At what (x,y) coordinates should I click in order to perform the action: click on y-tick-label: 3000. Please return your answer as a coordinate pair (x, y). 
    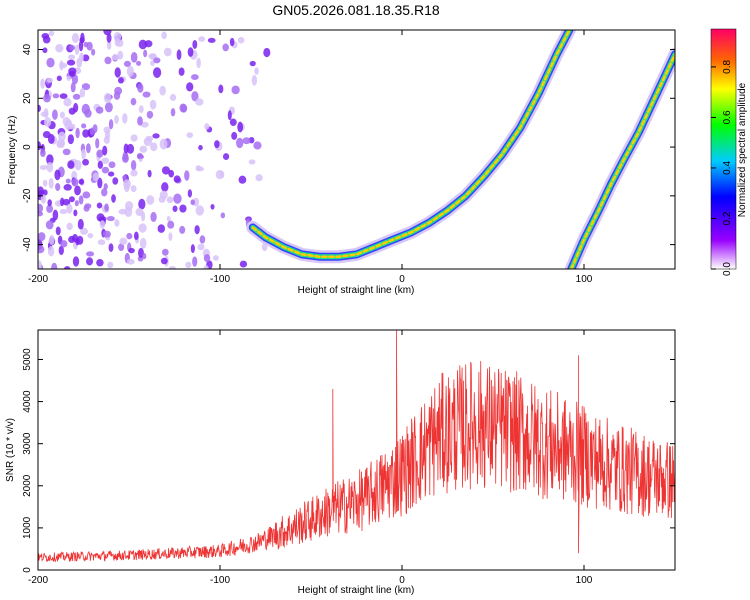
    Looking at the image, I should click on (27, 443).